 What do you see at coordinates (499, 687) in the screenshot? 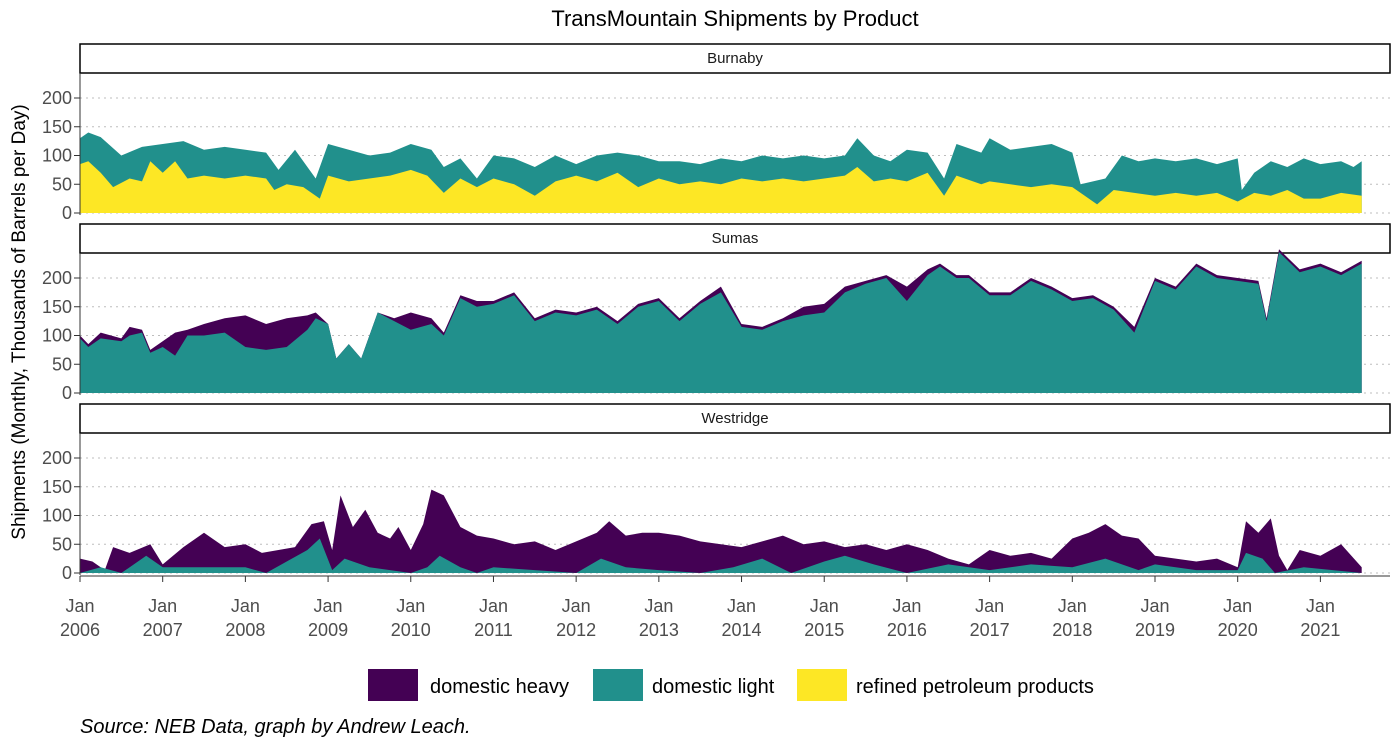
I see `legend-label-domestic-heavy: domestic heavy` at bounding box center [499, 687].